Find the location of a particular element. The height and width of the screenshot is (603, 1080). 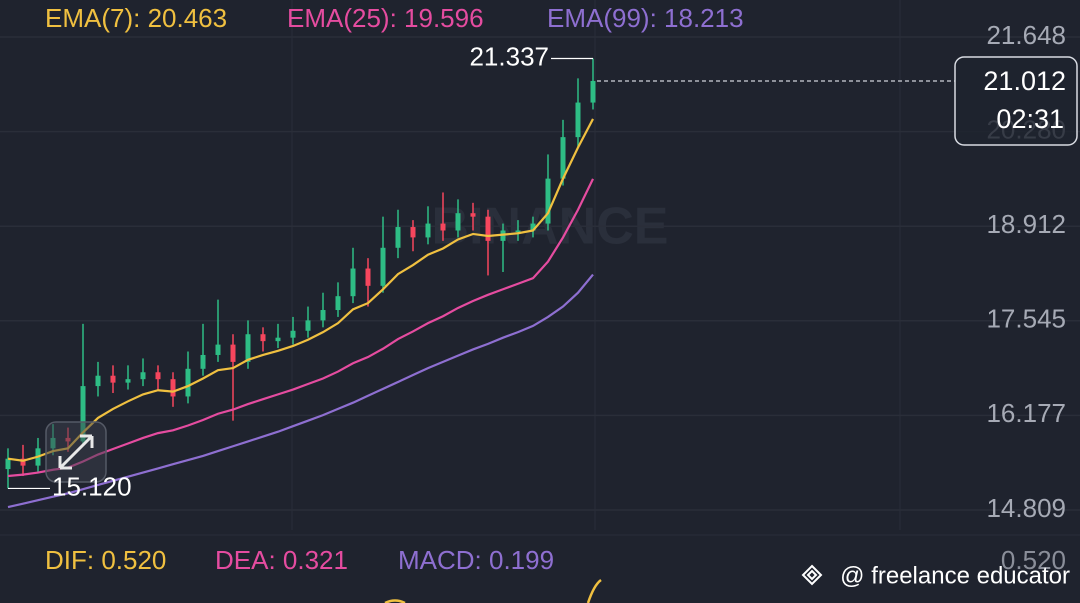

dif-line-fragment is located at coordinates (594, 590).